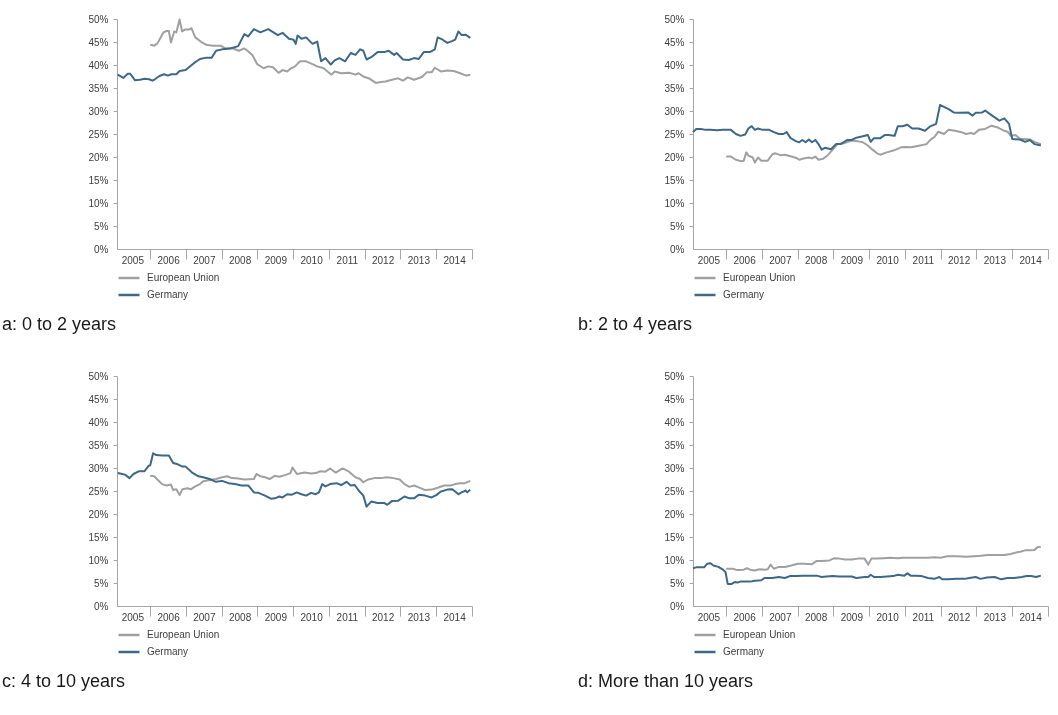 The width and height of the screenshot is (1058, 715). What do you see at coordinates (59, 324) in the screenshot?
I see `text: a: 0 to 2 years` at bounding box center [59, 324].